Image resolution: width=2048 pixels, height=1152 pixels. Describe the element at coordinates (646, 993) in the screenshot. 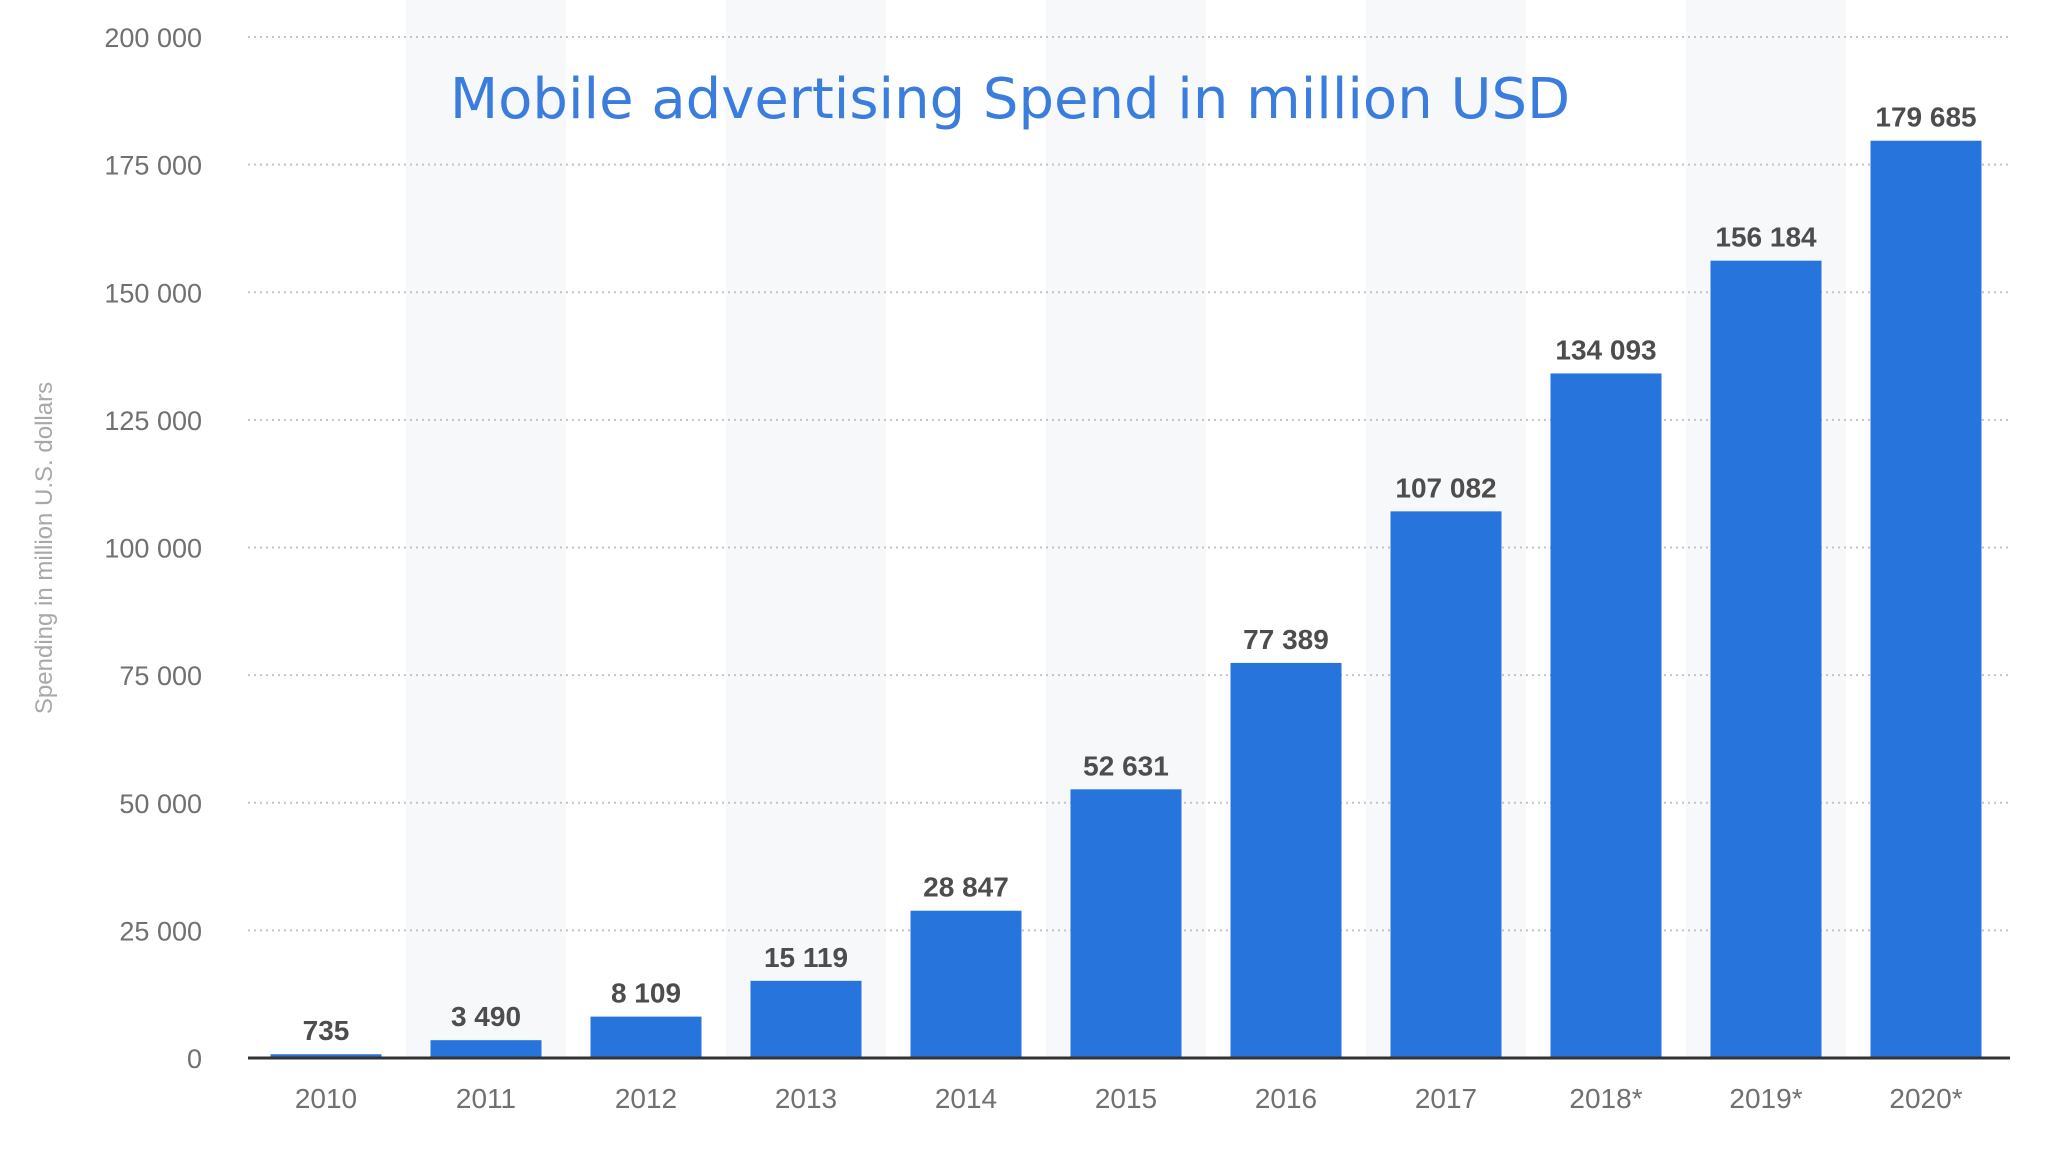

I see `value-label: 8 109` at that location.